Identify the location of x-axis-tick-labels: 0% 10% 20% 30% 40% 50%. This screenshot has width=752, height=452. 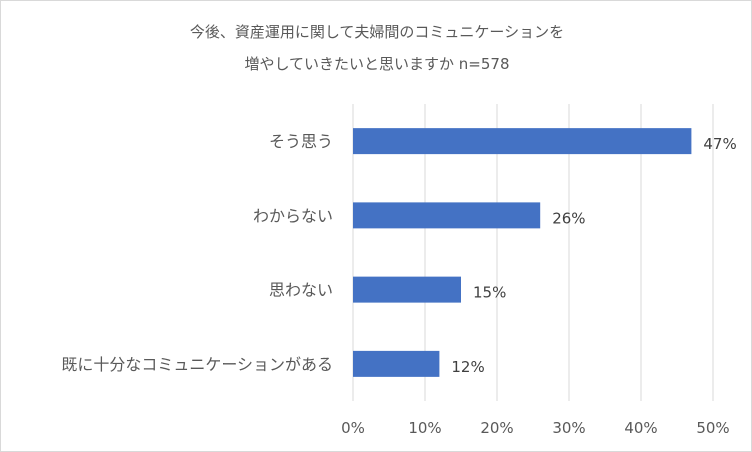
(535, 428).